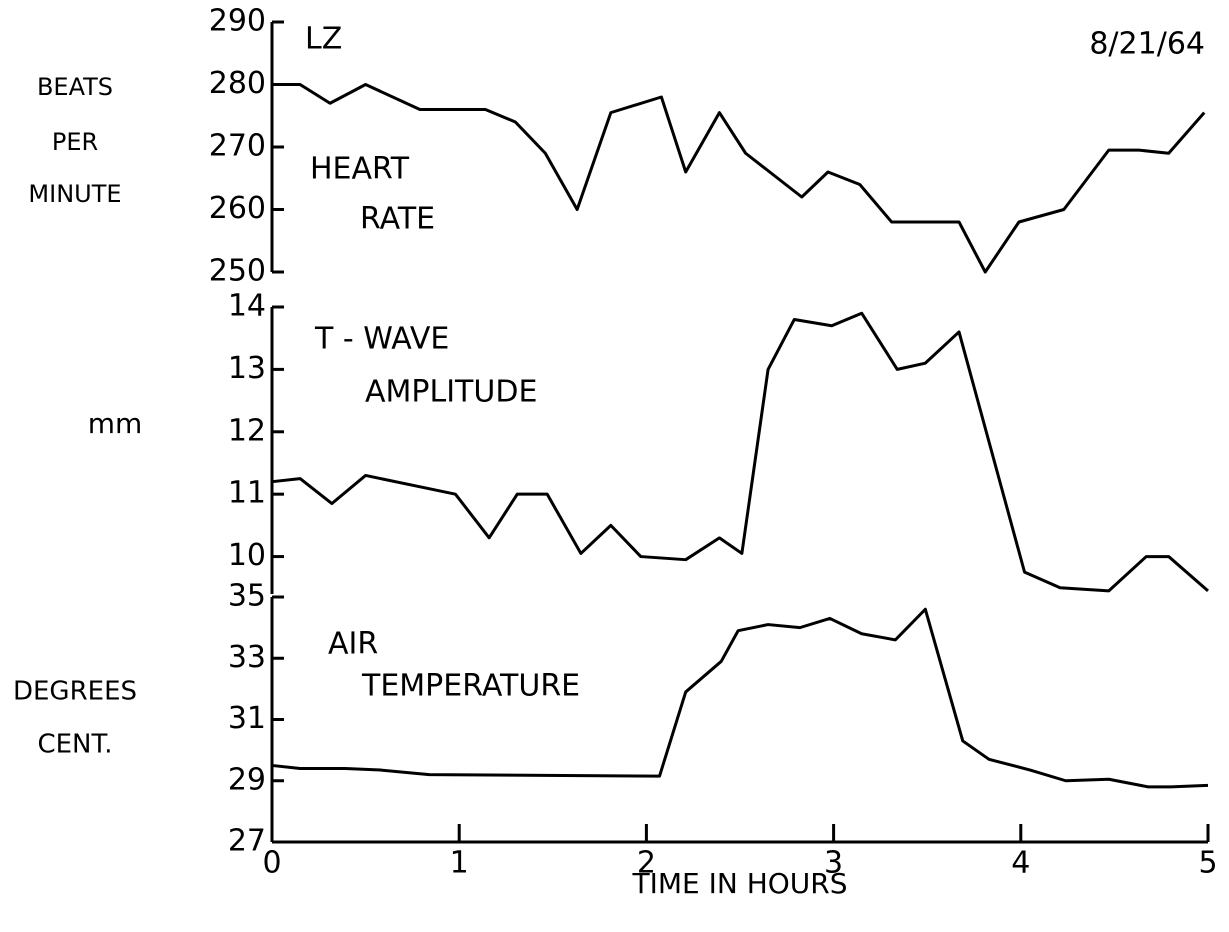  What do you see at coordinates (247, 596) in the screenshot?
I see `y-tick-label: 35` at bounding box center [247, 596].